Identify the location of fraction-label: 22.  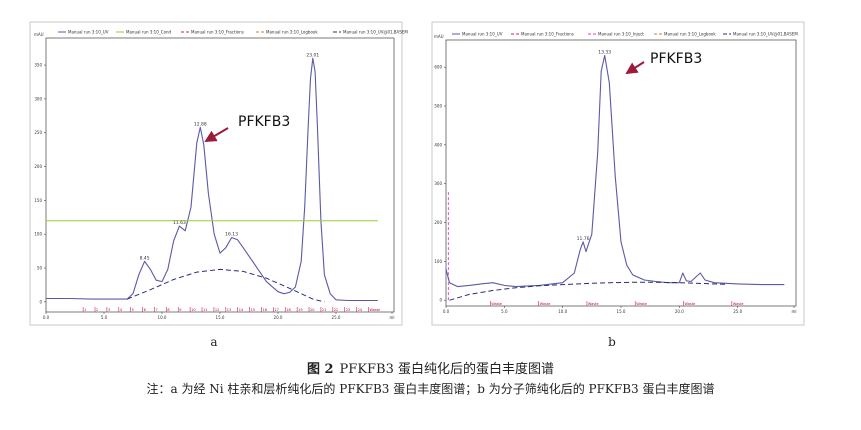
(336, 310).